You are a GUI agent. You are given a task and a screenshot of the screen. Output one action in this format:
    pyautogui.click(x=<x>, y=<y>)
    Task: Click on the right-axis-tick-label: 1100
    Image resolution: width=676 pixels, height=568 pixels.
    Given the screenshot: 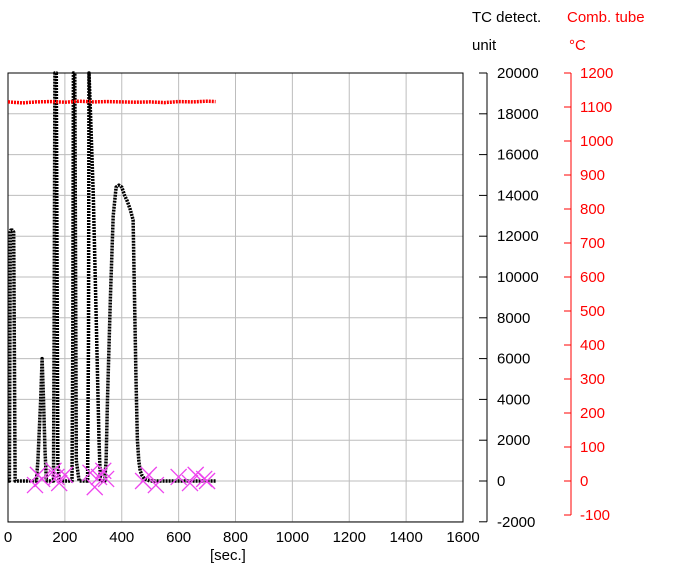 What is the action you would take?
    pyautogui.click(x=596, y=107)
    